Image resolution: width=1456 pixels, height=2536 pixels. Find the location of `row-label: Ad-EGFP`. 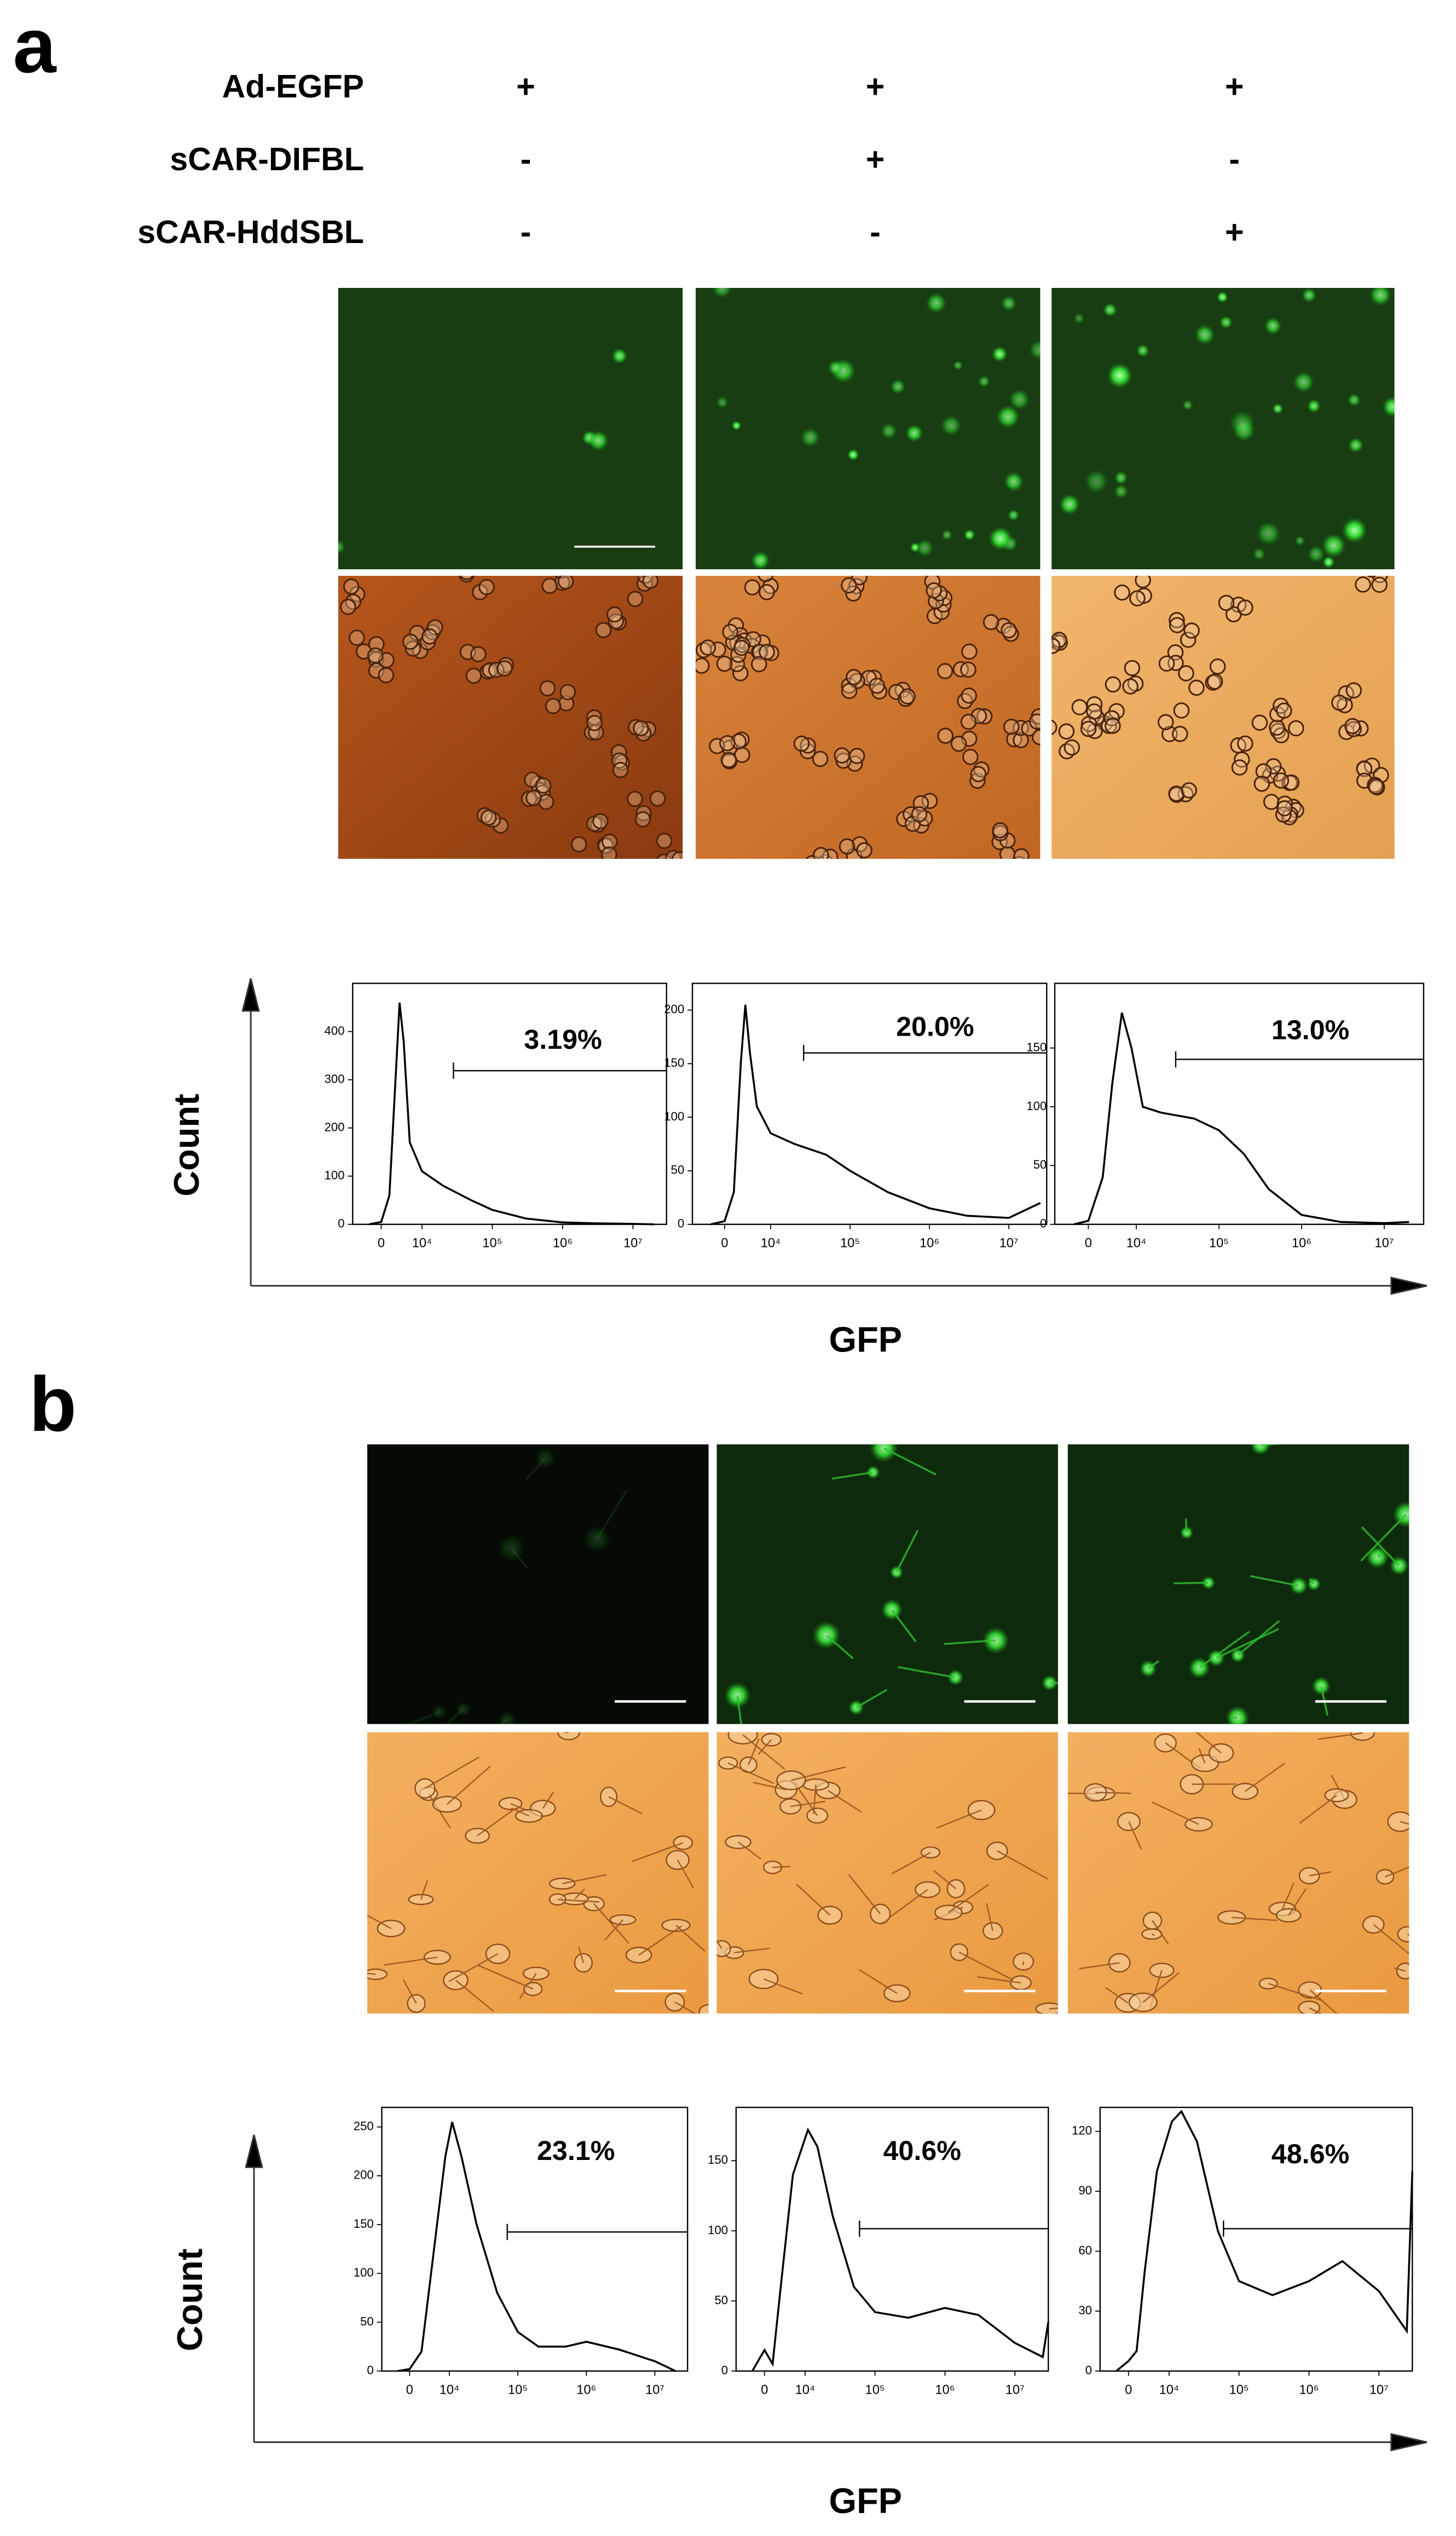

row-label: Ad-EGFP is located at coordinates (293, 86).